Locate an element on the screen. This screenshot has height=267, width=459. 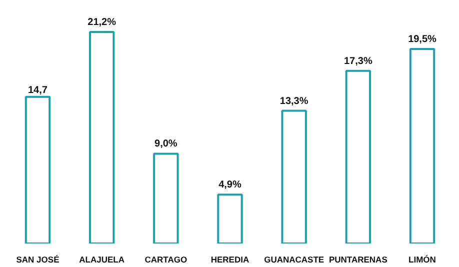
data-label: 17,3% is located at coordinates (358, 61).